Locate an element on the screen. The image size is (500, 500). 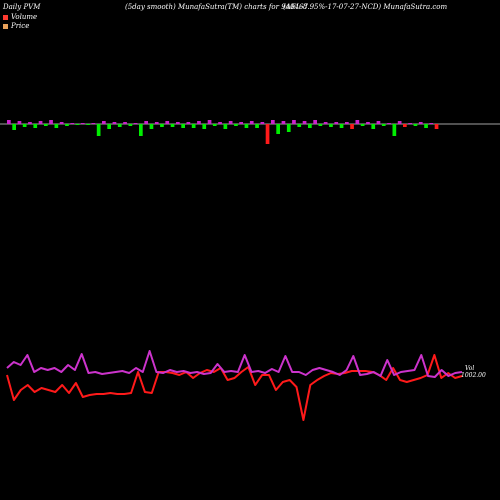
chart-title-right: (AEL-8.95%-17-07-27-NCD) MunafaSutra.com is located at coordinates (365, 7).